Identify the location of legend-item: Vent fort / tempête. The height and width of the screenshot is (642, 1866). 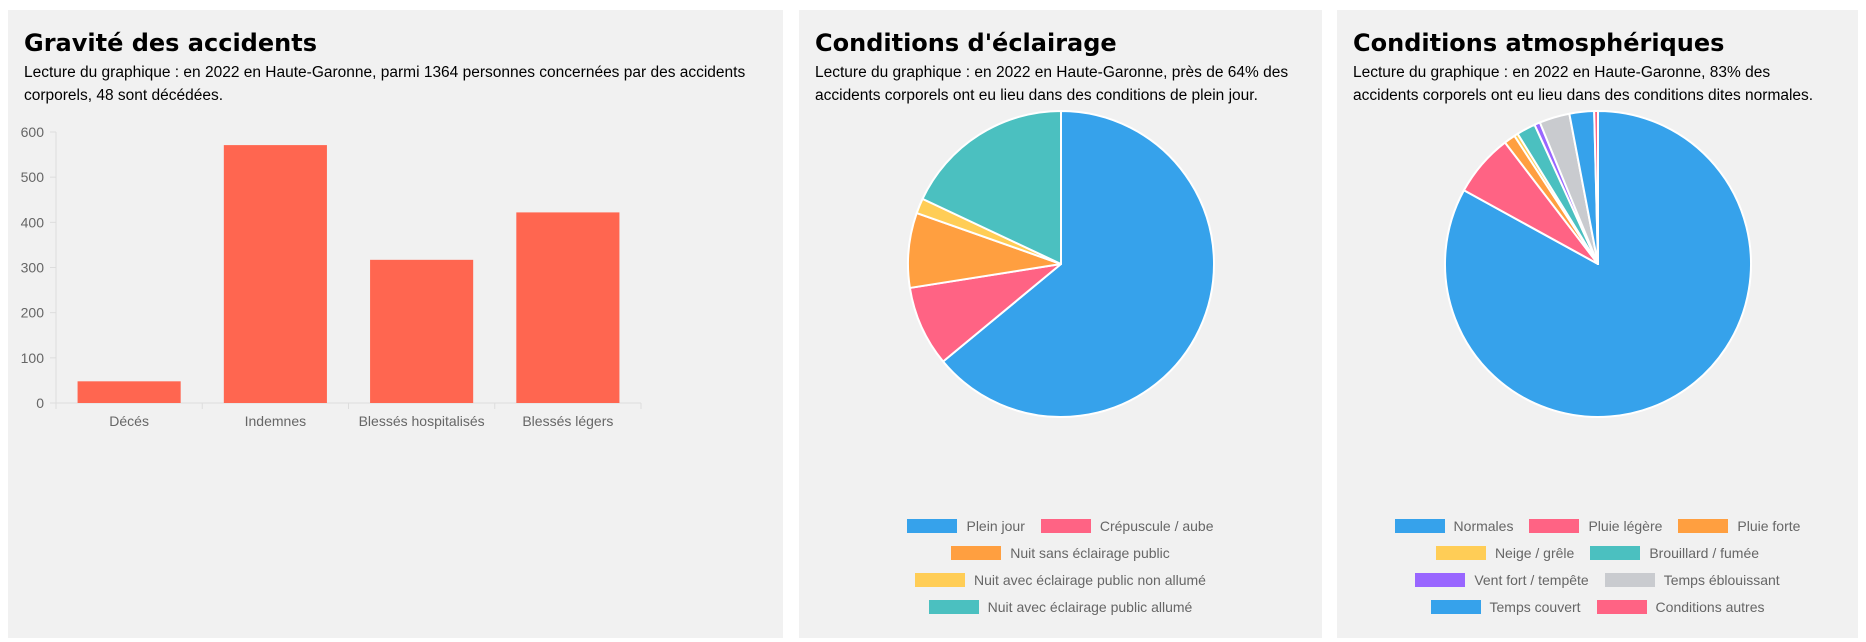
(1502, 580).